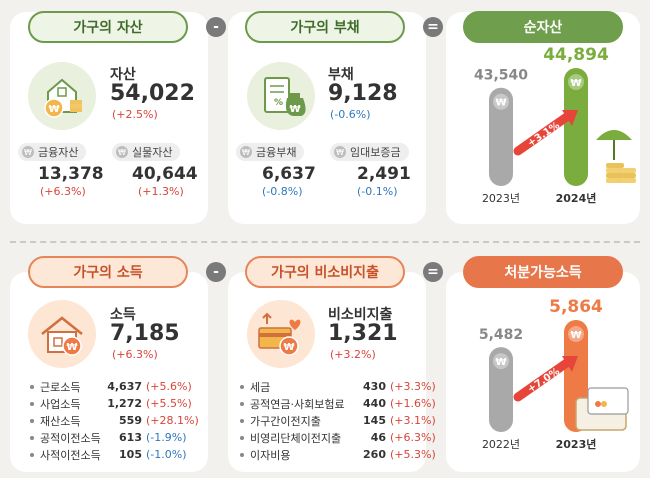 The image size is (650, 478). Describe the element at coordinates (108, 27) in the screenshot. I see `assets-title: 가구의 자산` at that location.